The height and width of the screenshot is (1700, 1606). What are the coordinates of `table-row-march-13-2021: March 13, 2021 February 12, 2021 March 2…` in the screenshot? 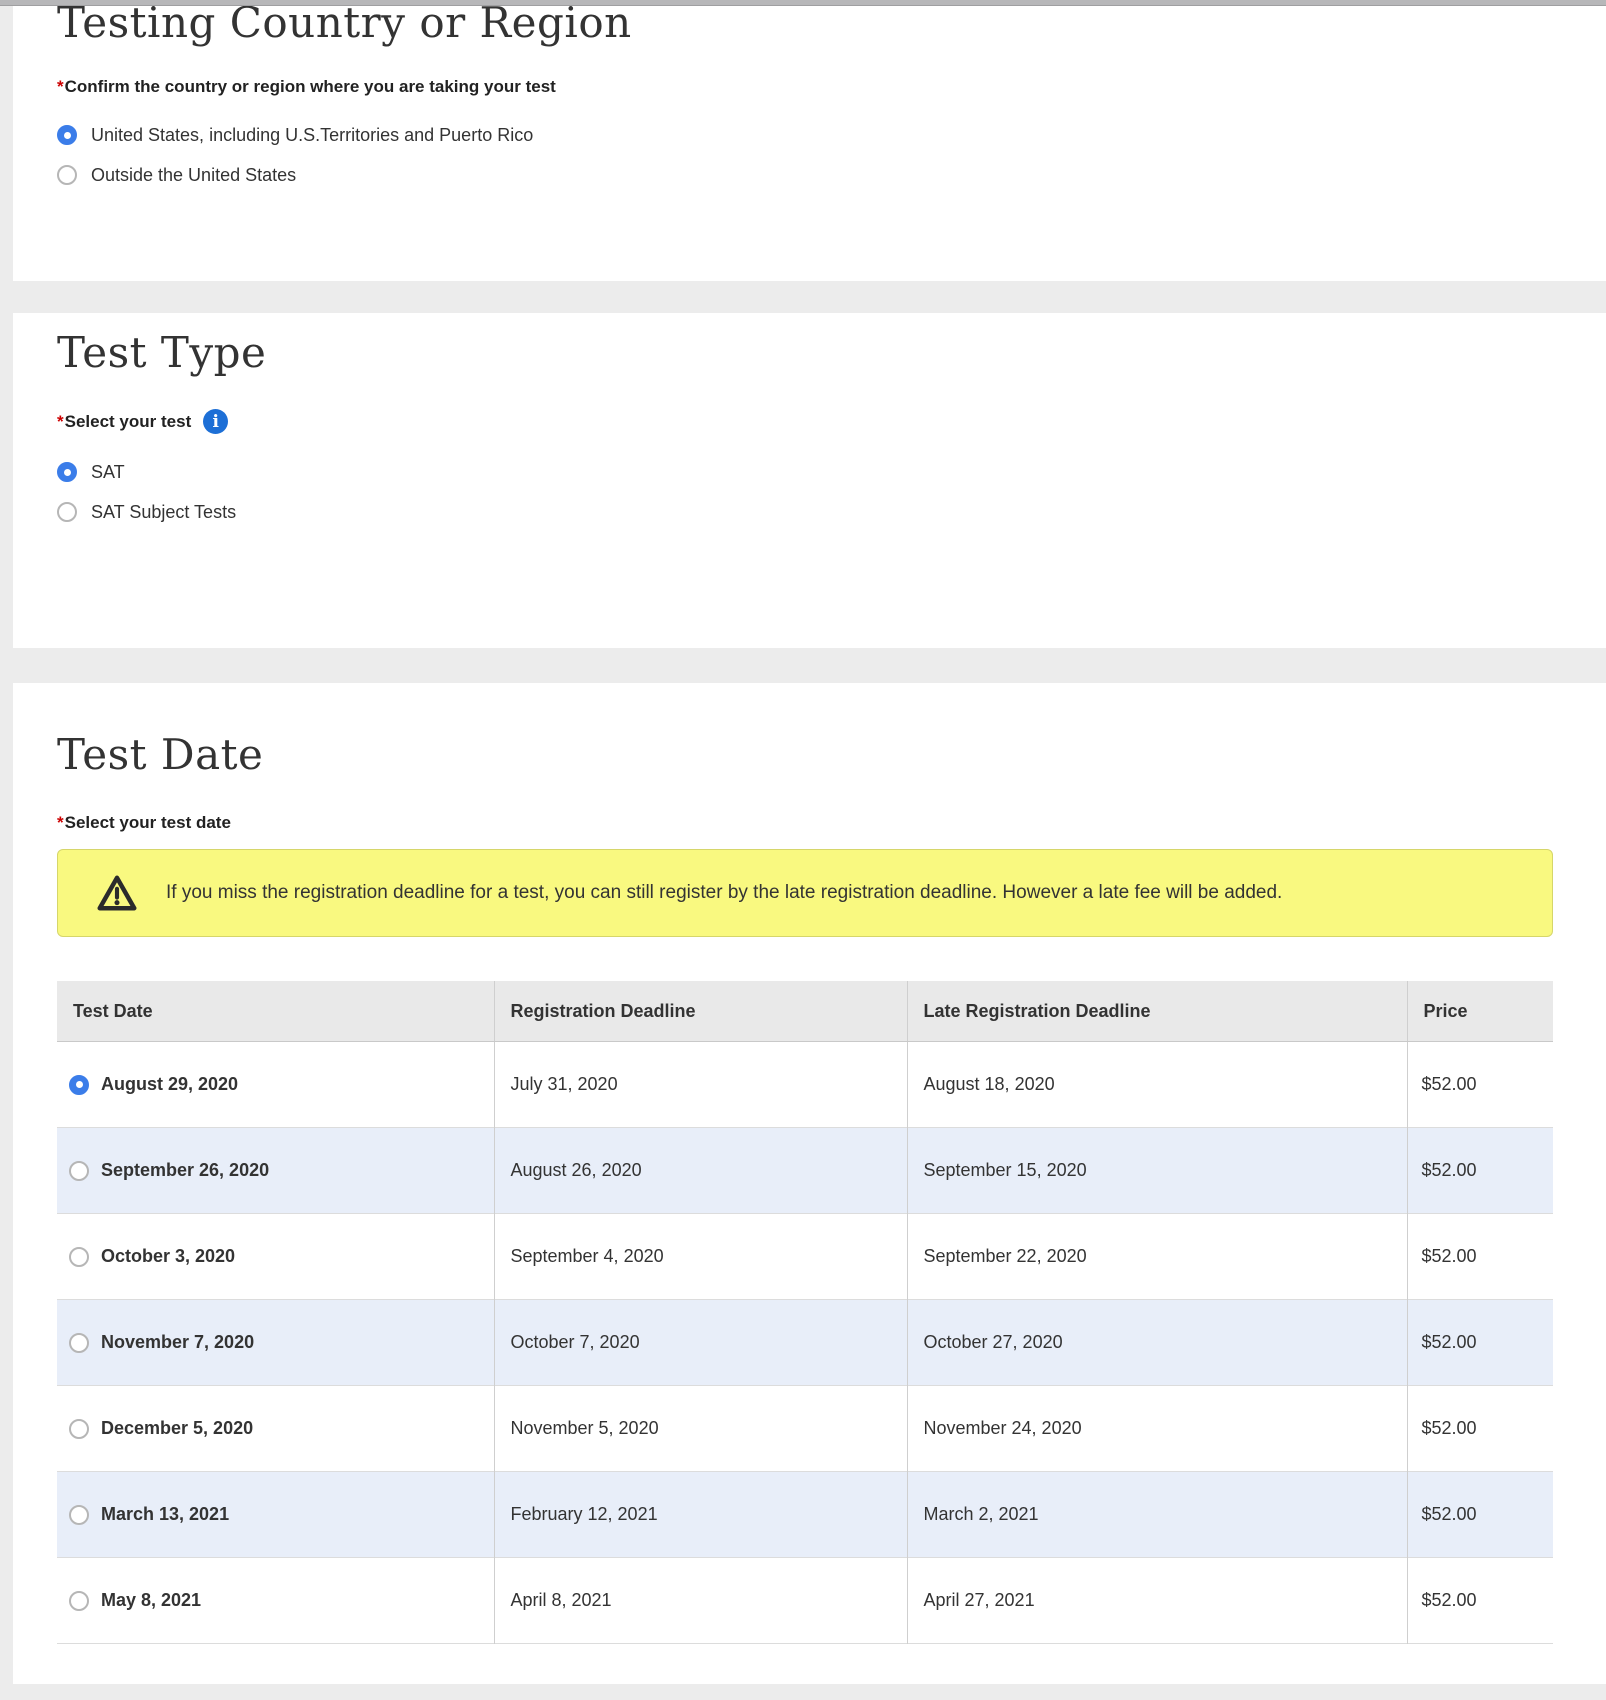 It's located at (805, 1514).